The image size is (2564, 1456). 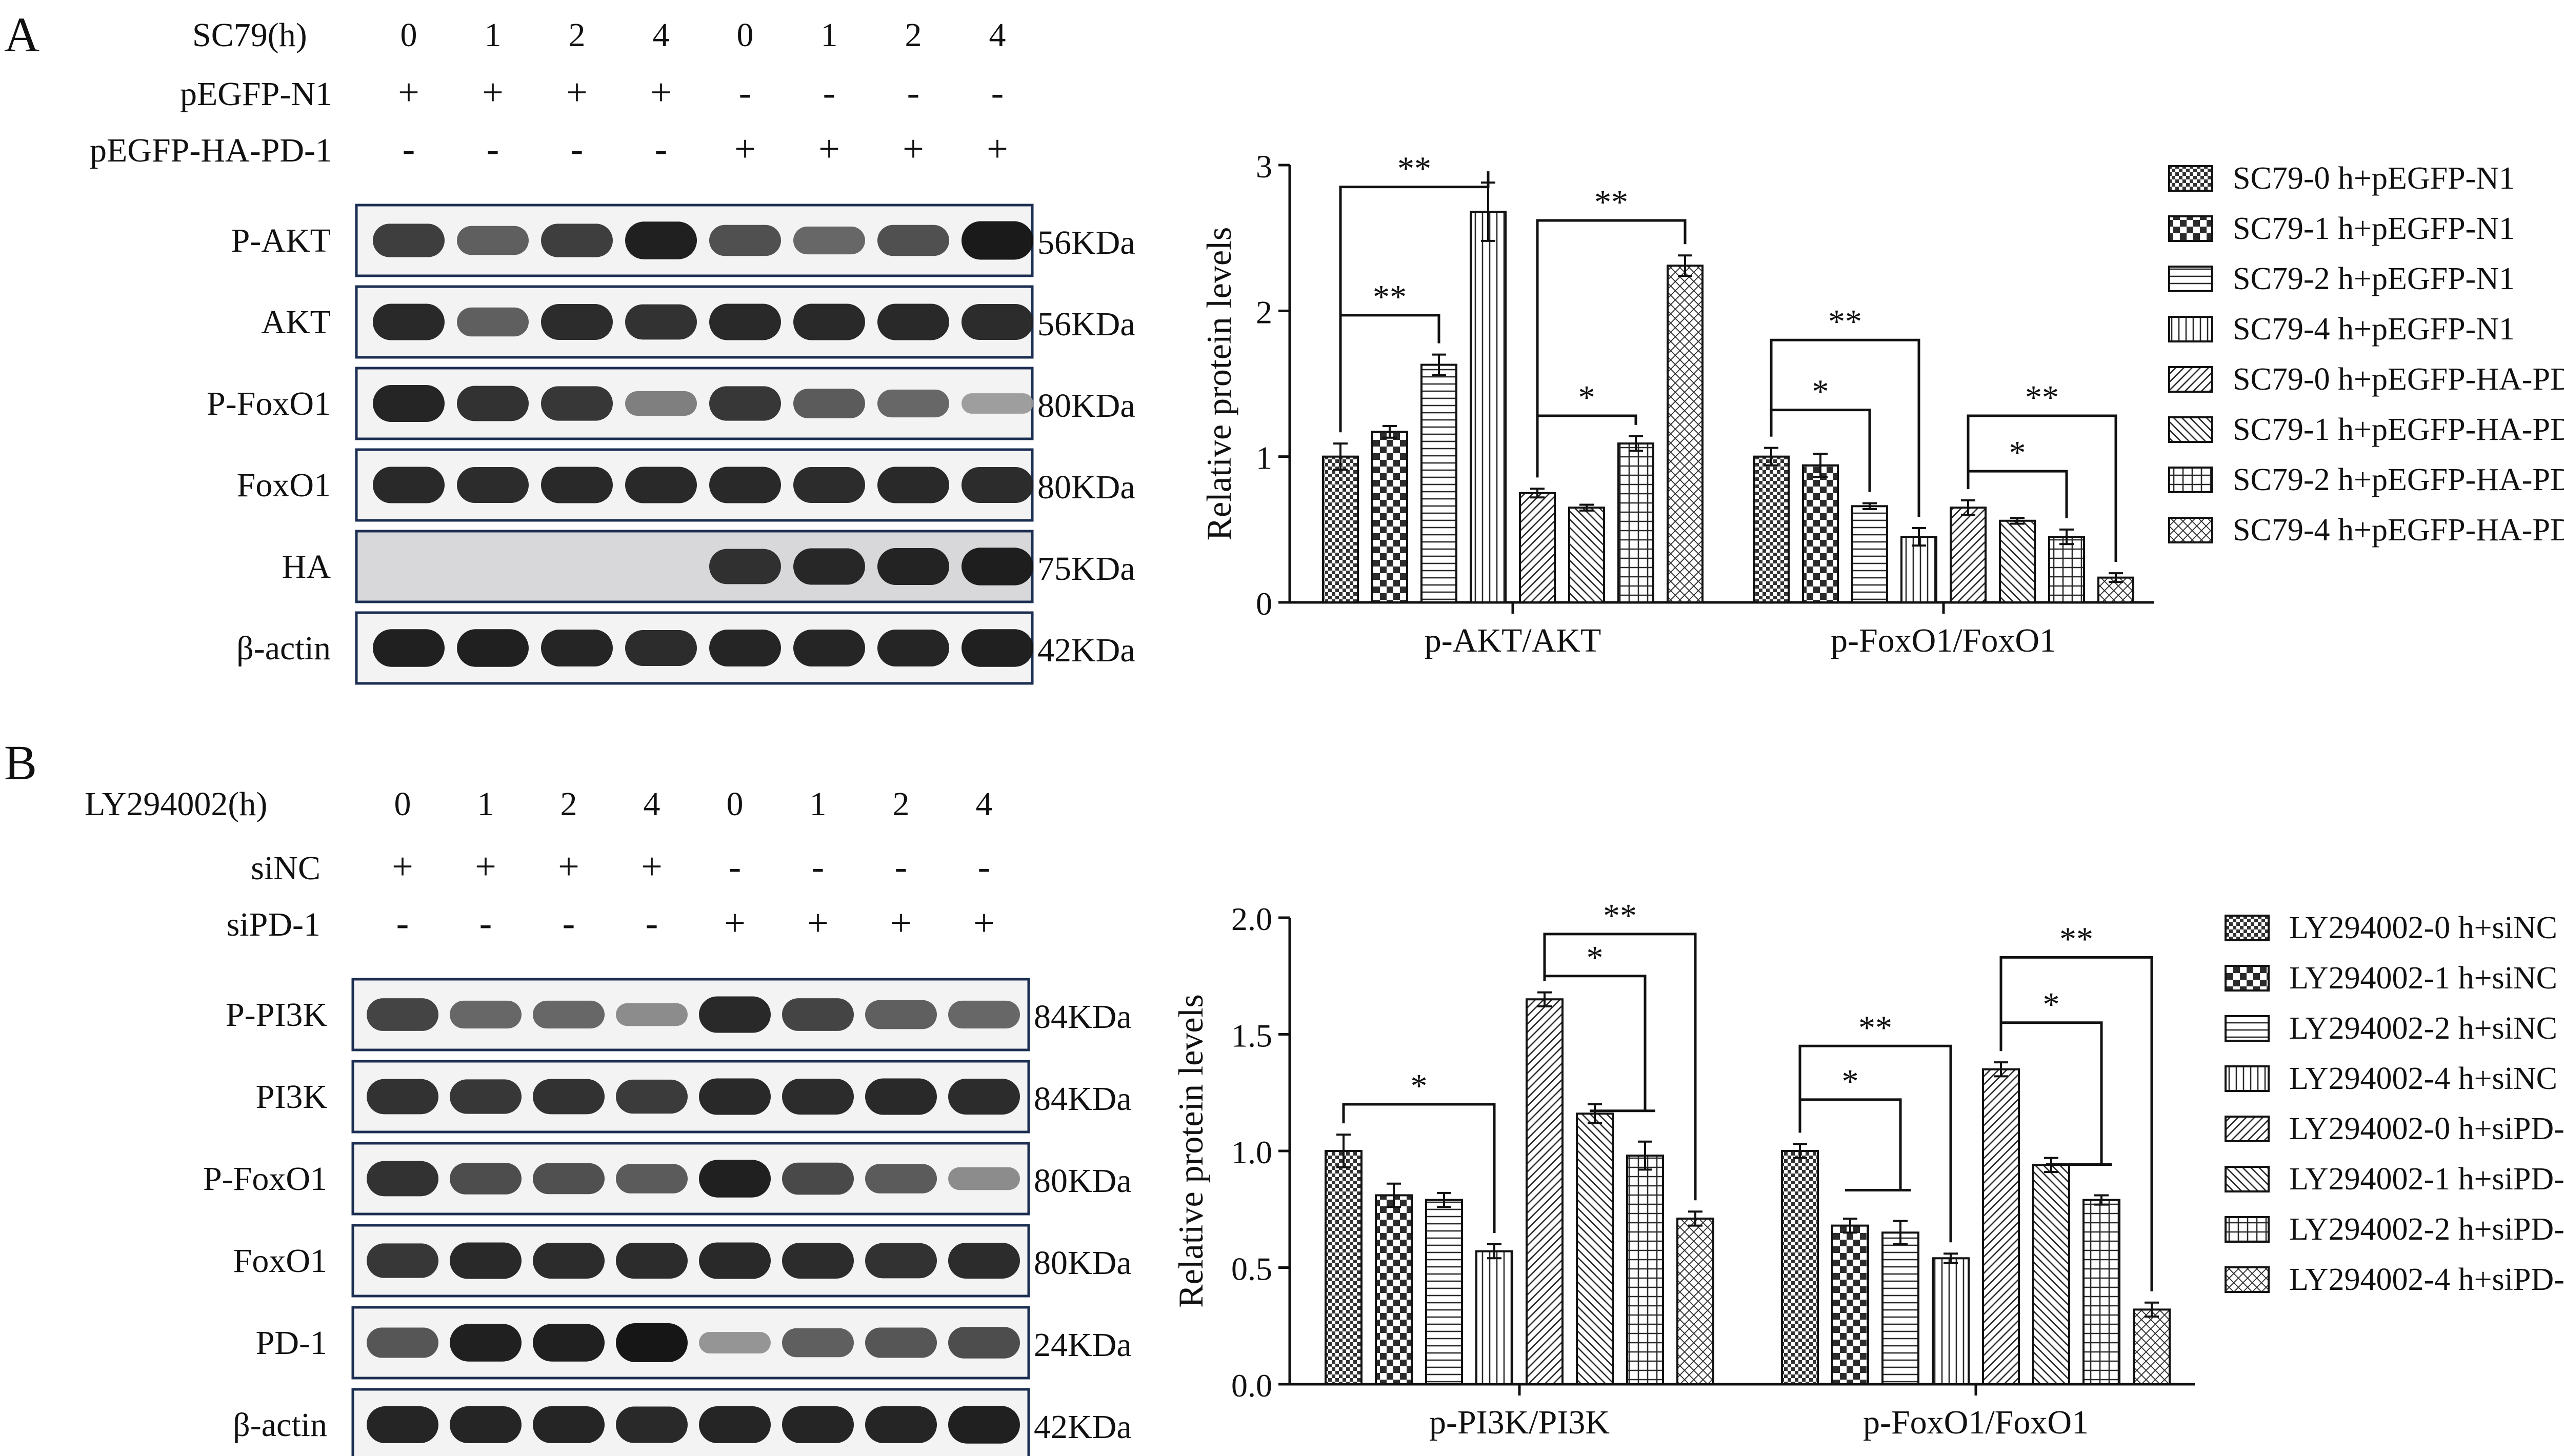 What do you see at coordinates (1086, 569) in the screenshot?
I see `molecular-weight-label: 75KDa` at bounding box center [1086, 569].